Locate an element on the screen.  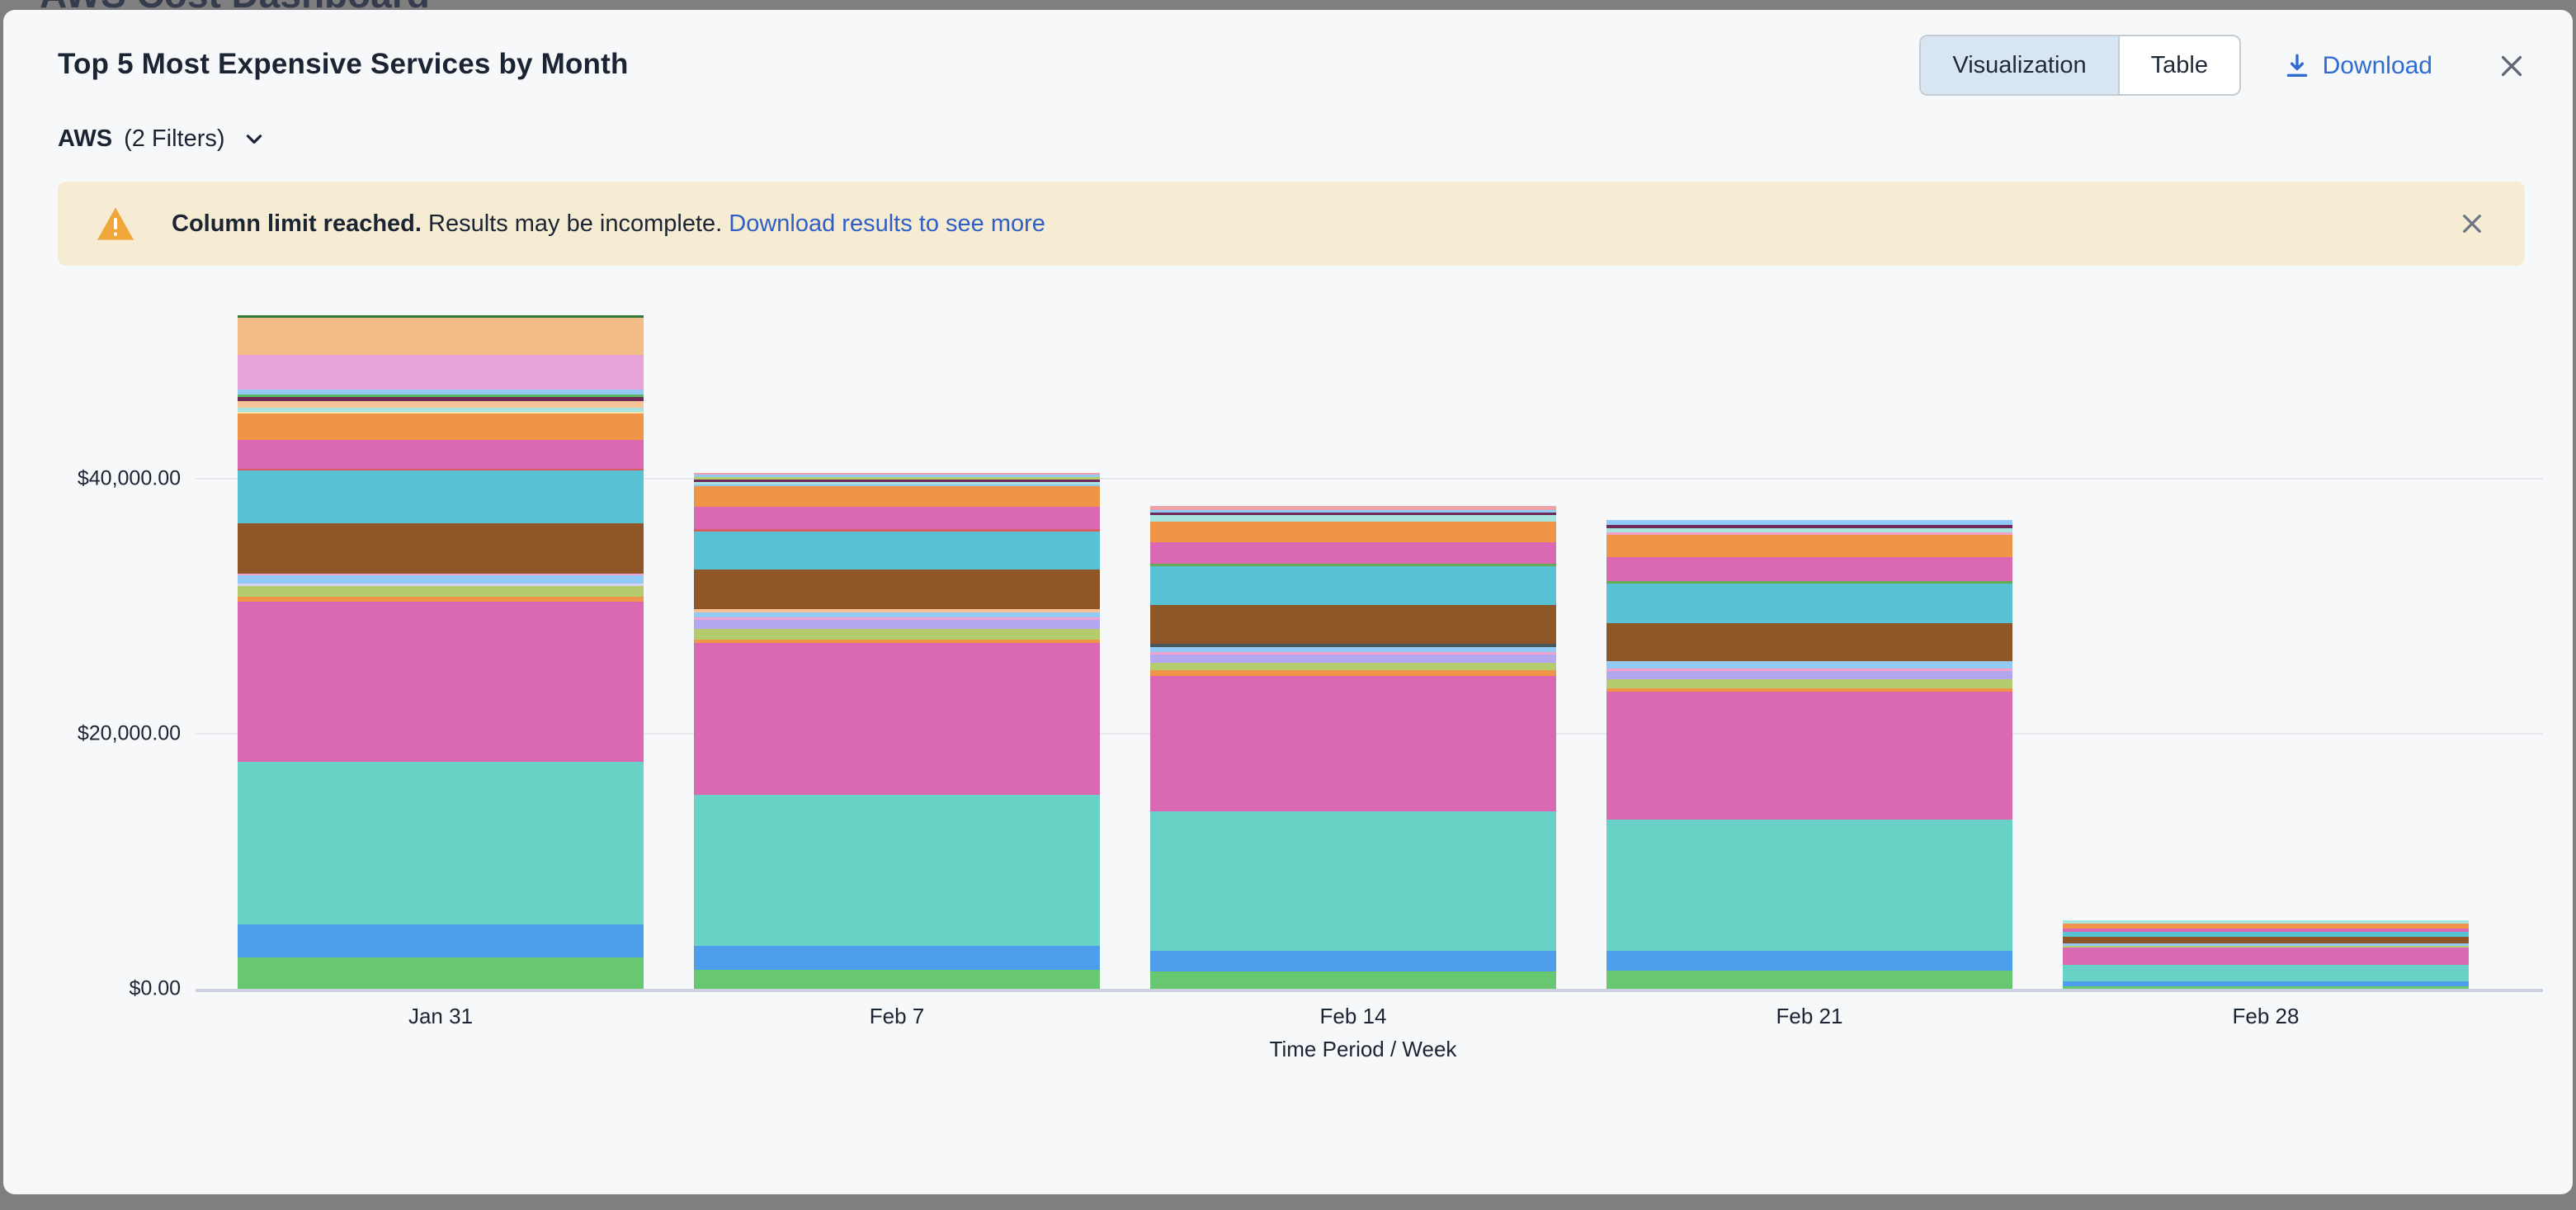
download-results-link: Download results to see more is located at coordinates (887, 223).